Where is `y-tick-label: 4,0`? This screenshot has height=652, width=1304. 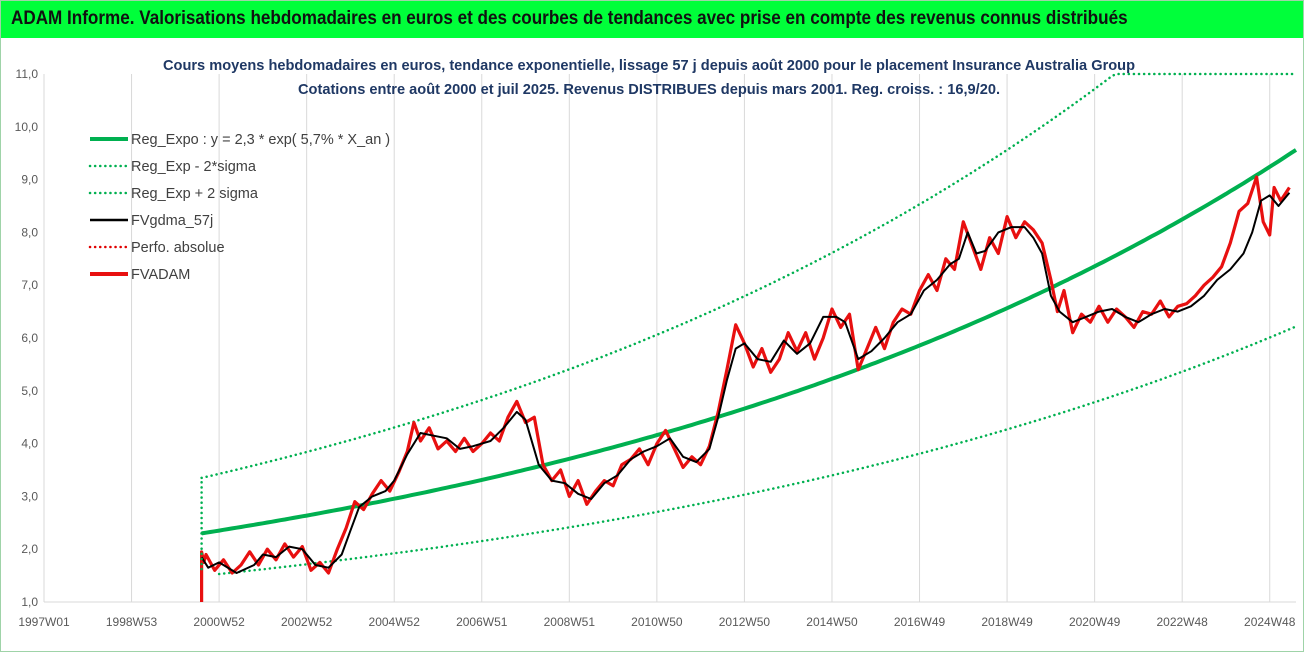 y-tick-label: 4,0 is located at coordinates (29, 444).